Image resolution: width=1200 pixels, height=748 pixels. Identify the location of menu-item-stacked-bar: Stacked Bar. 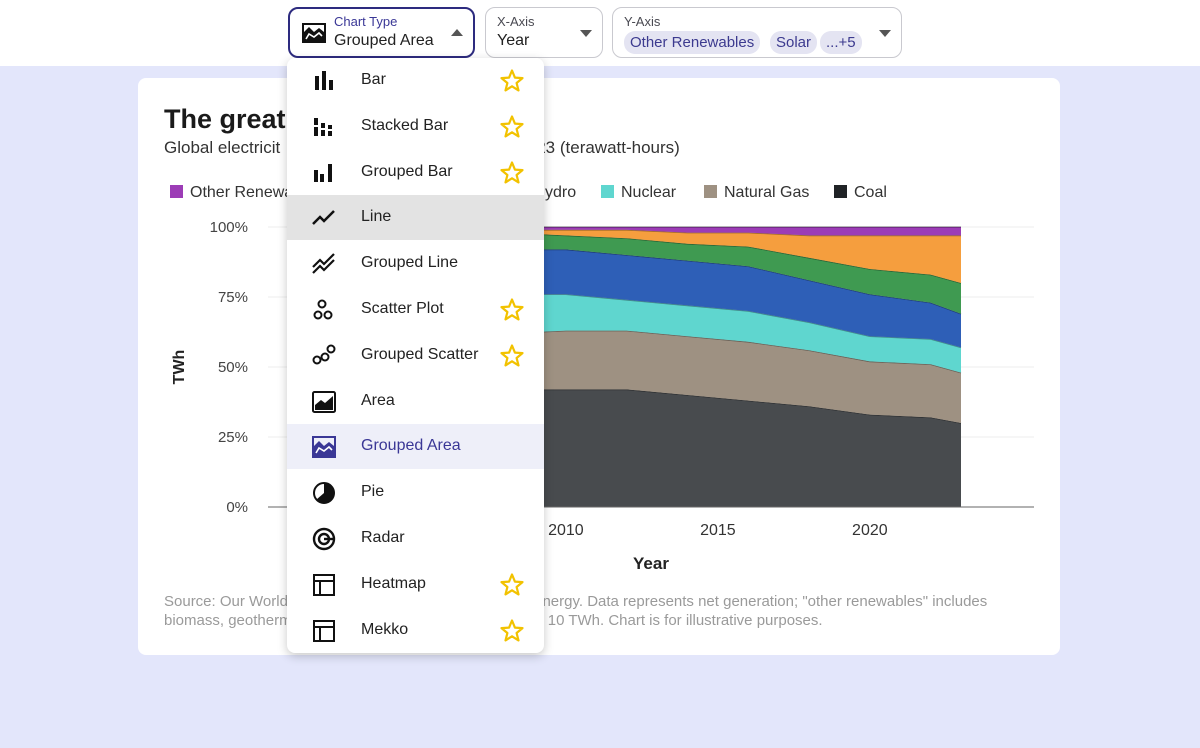
(415, 126).